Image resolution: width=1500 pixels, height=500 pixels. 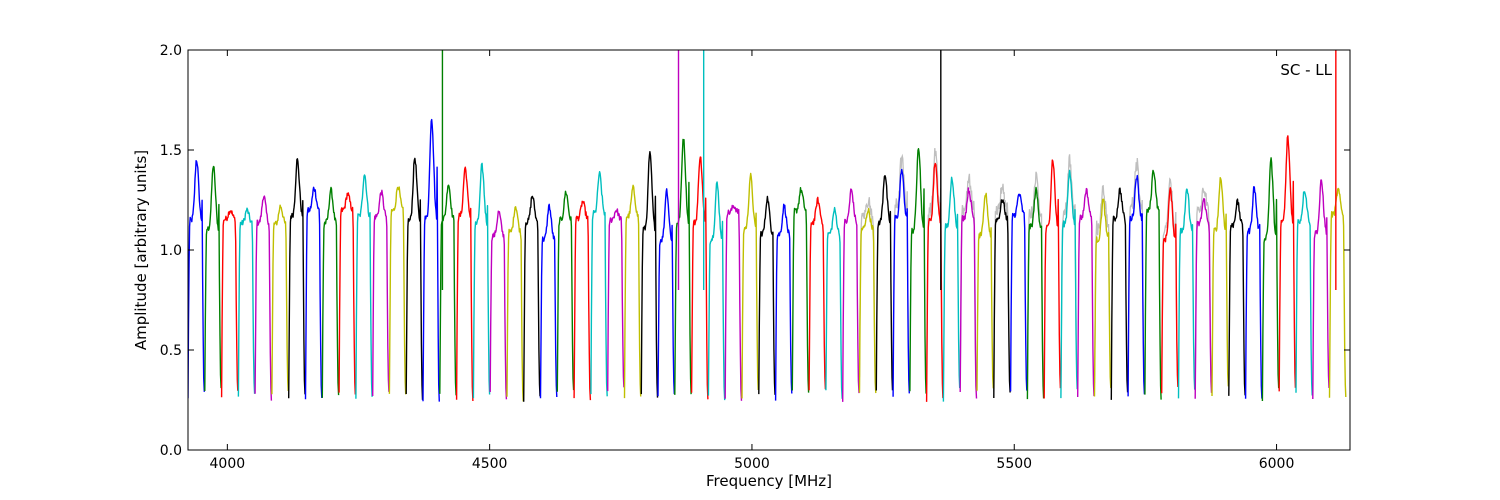 What do you see at coordinates (171, 51) in the screenshot?
I see `y-tick-label: 2.0` at bounding box center [171, 51].